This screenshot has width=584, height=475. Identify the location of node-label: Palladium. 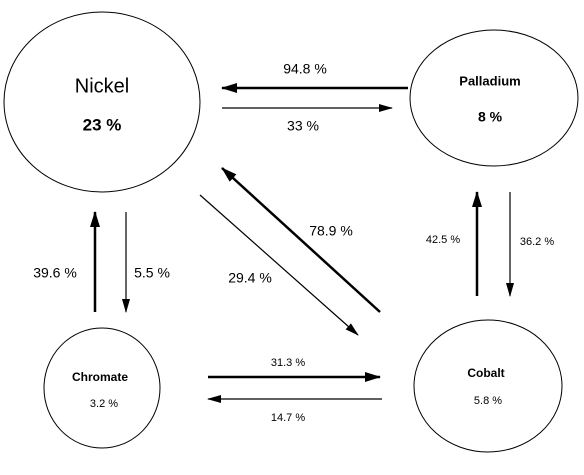
(489, 80).